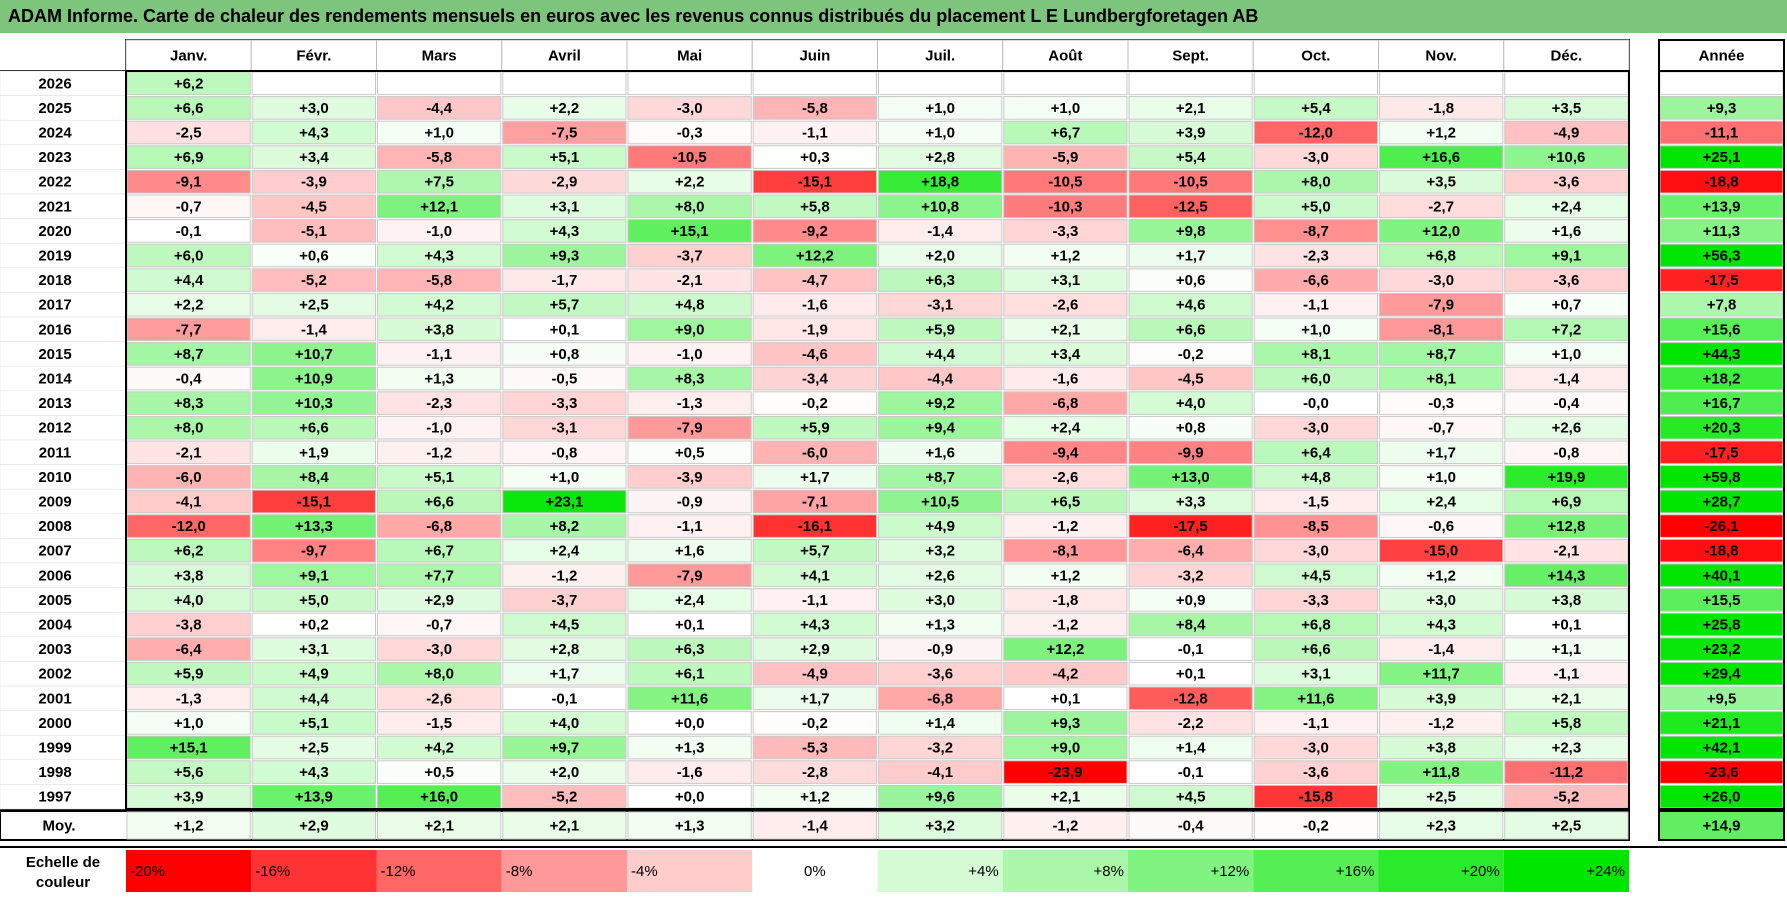  Describe the element at coordinates (690, 723) in the screenshot. I see `cell-value: +0,0` at that location.